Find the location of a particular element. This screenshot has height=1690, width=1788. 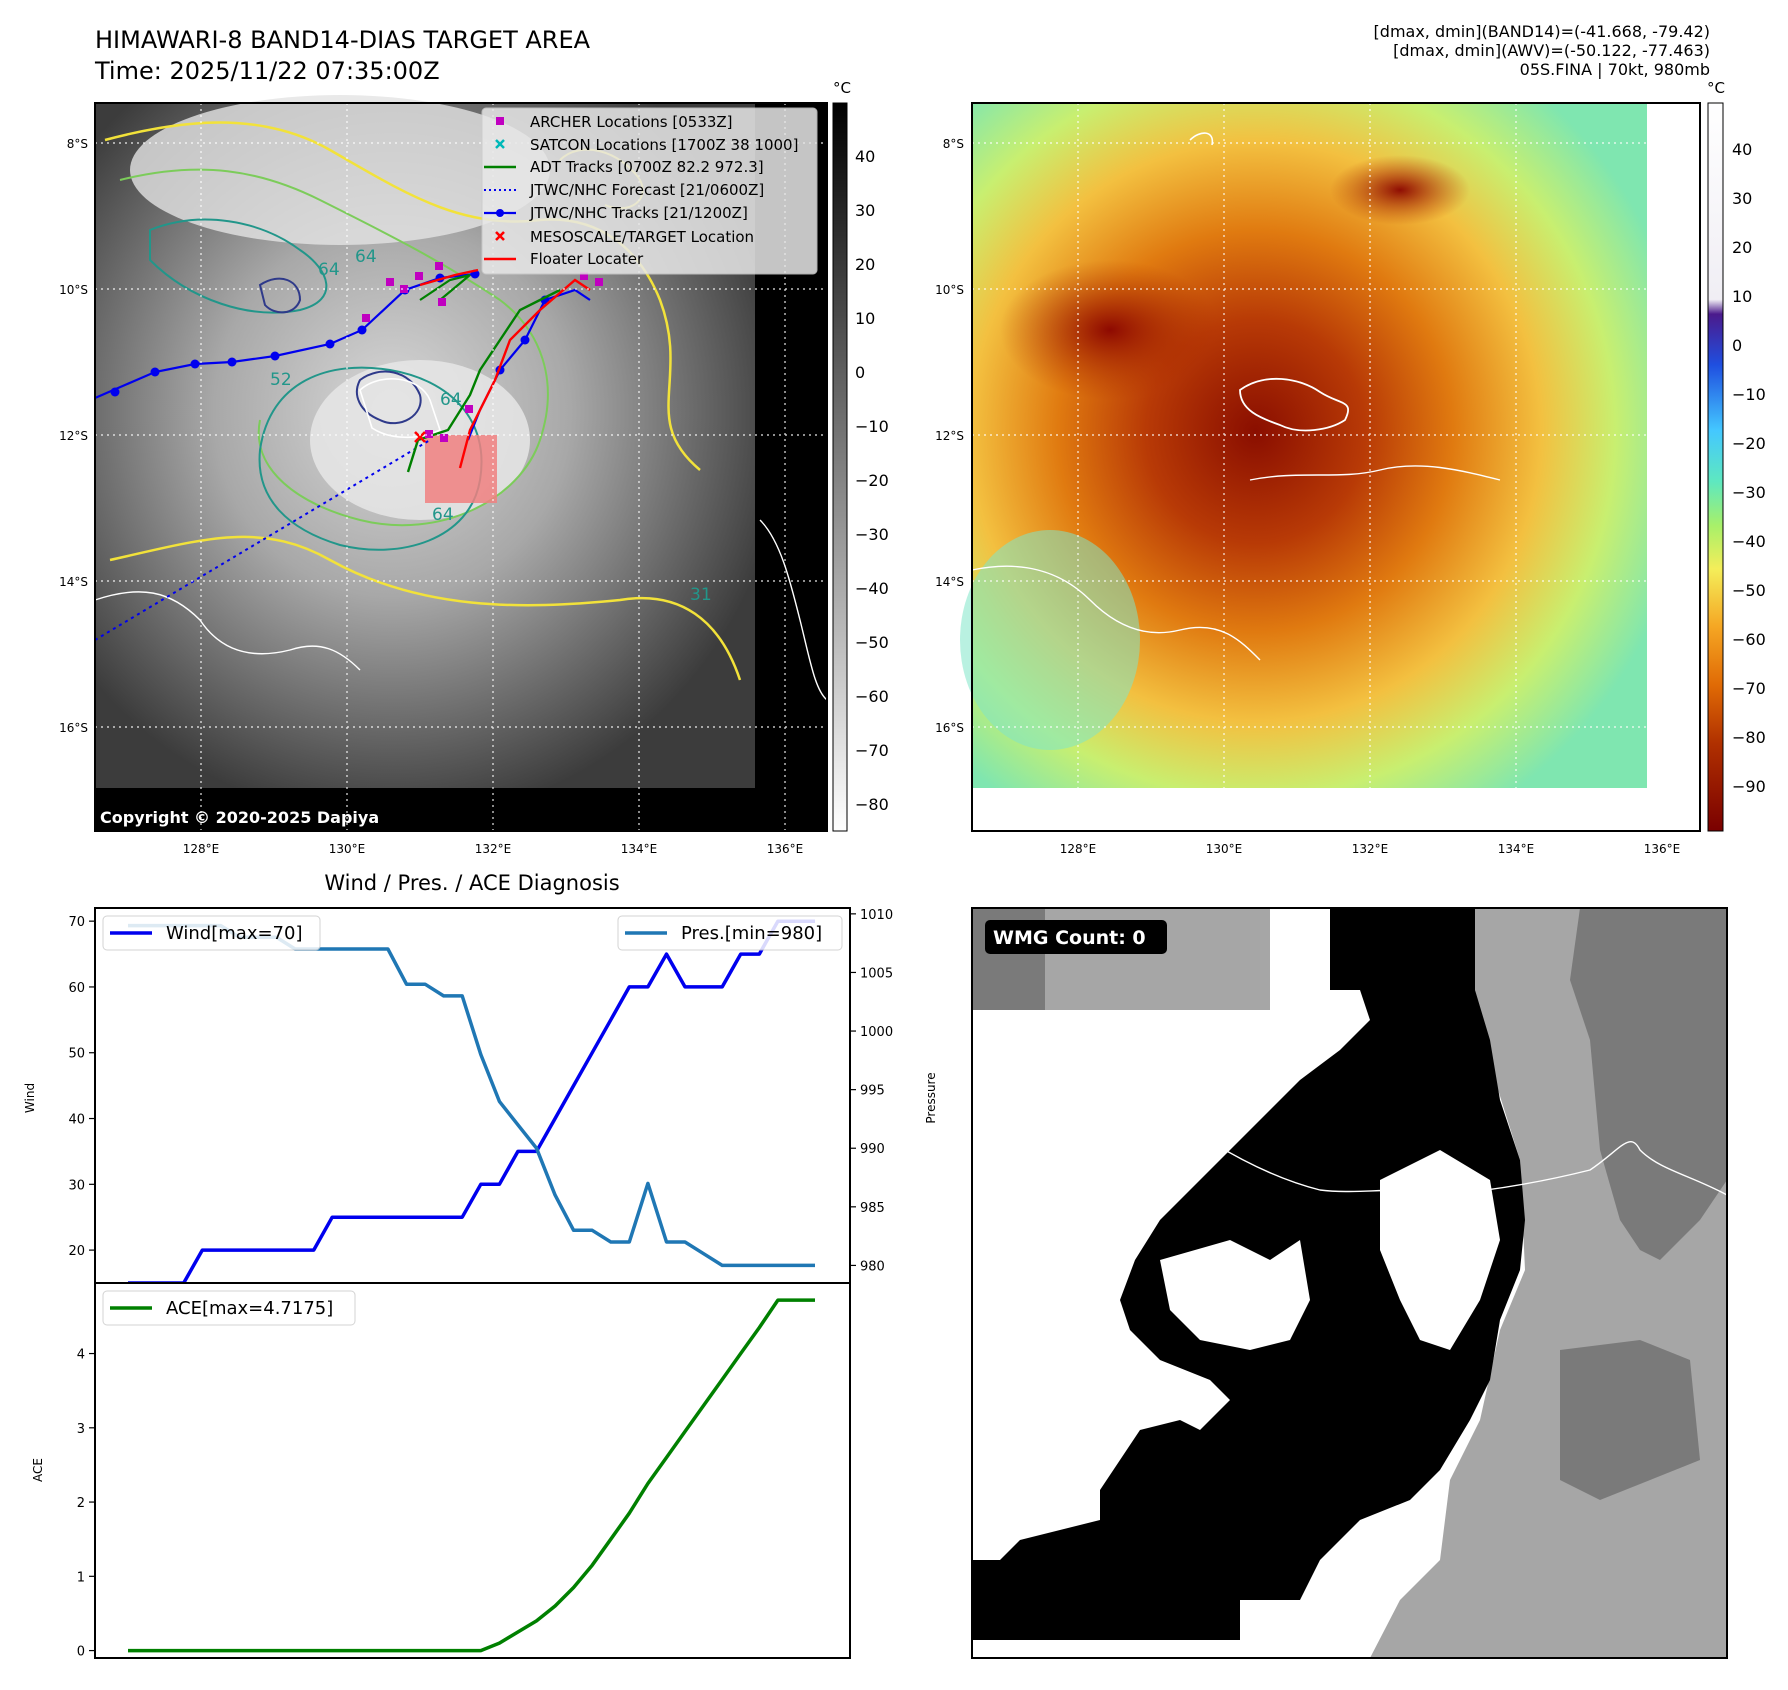

left-cb-tick: 10 is located at coordinates (865, 318).